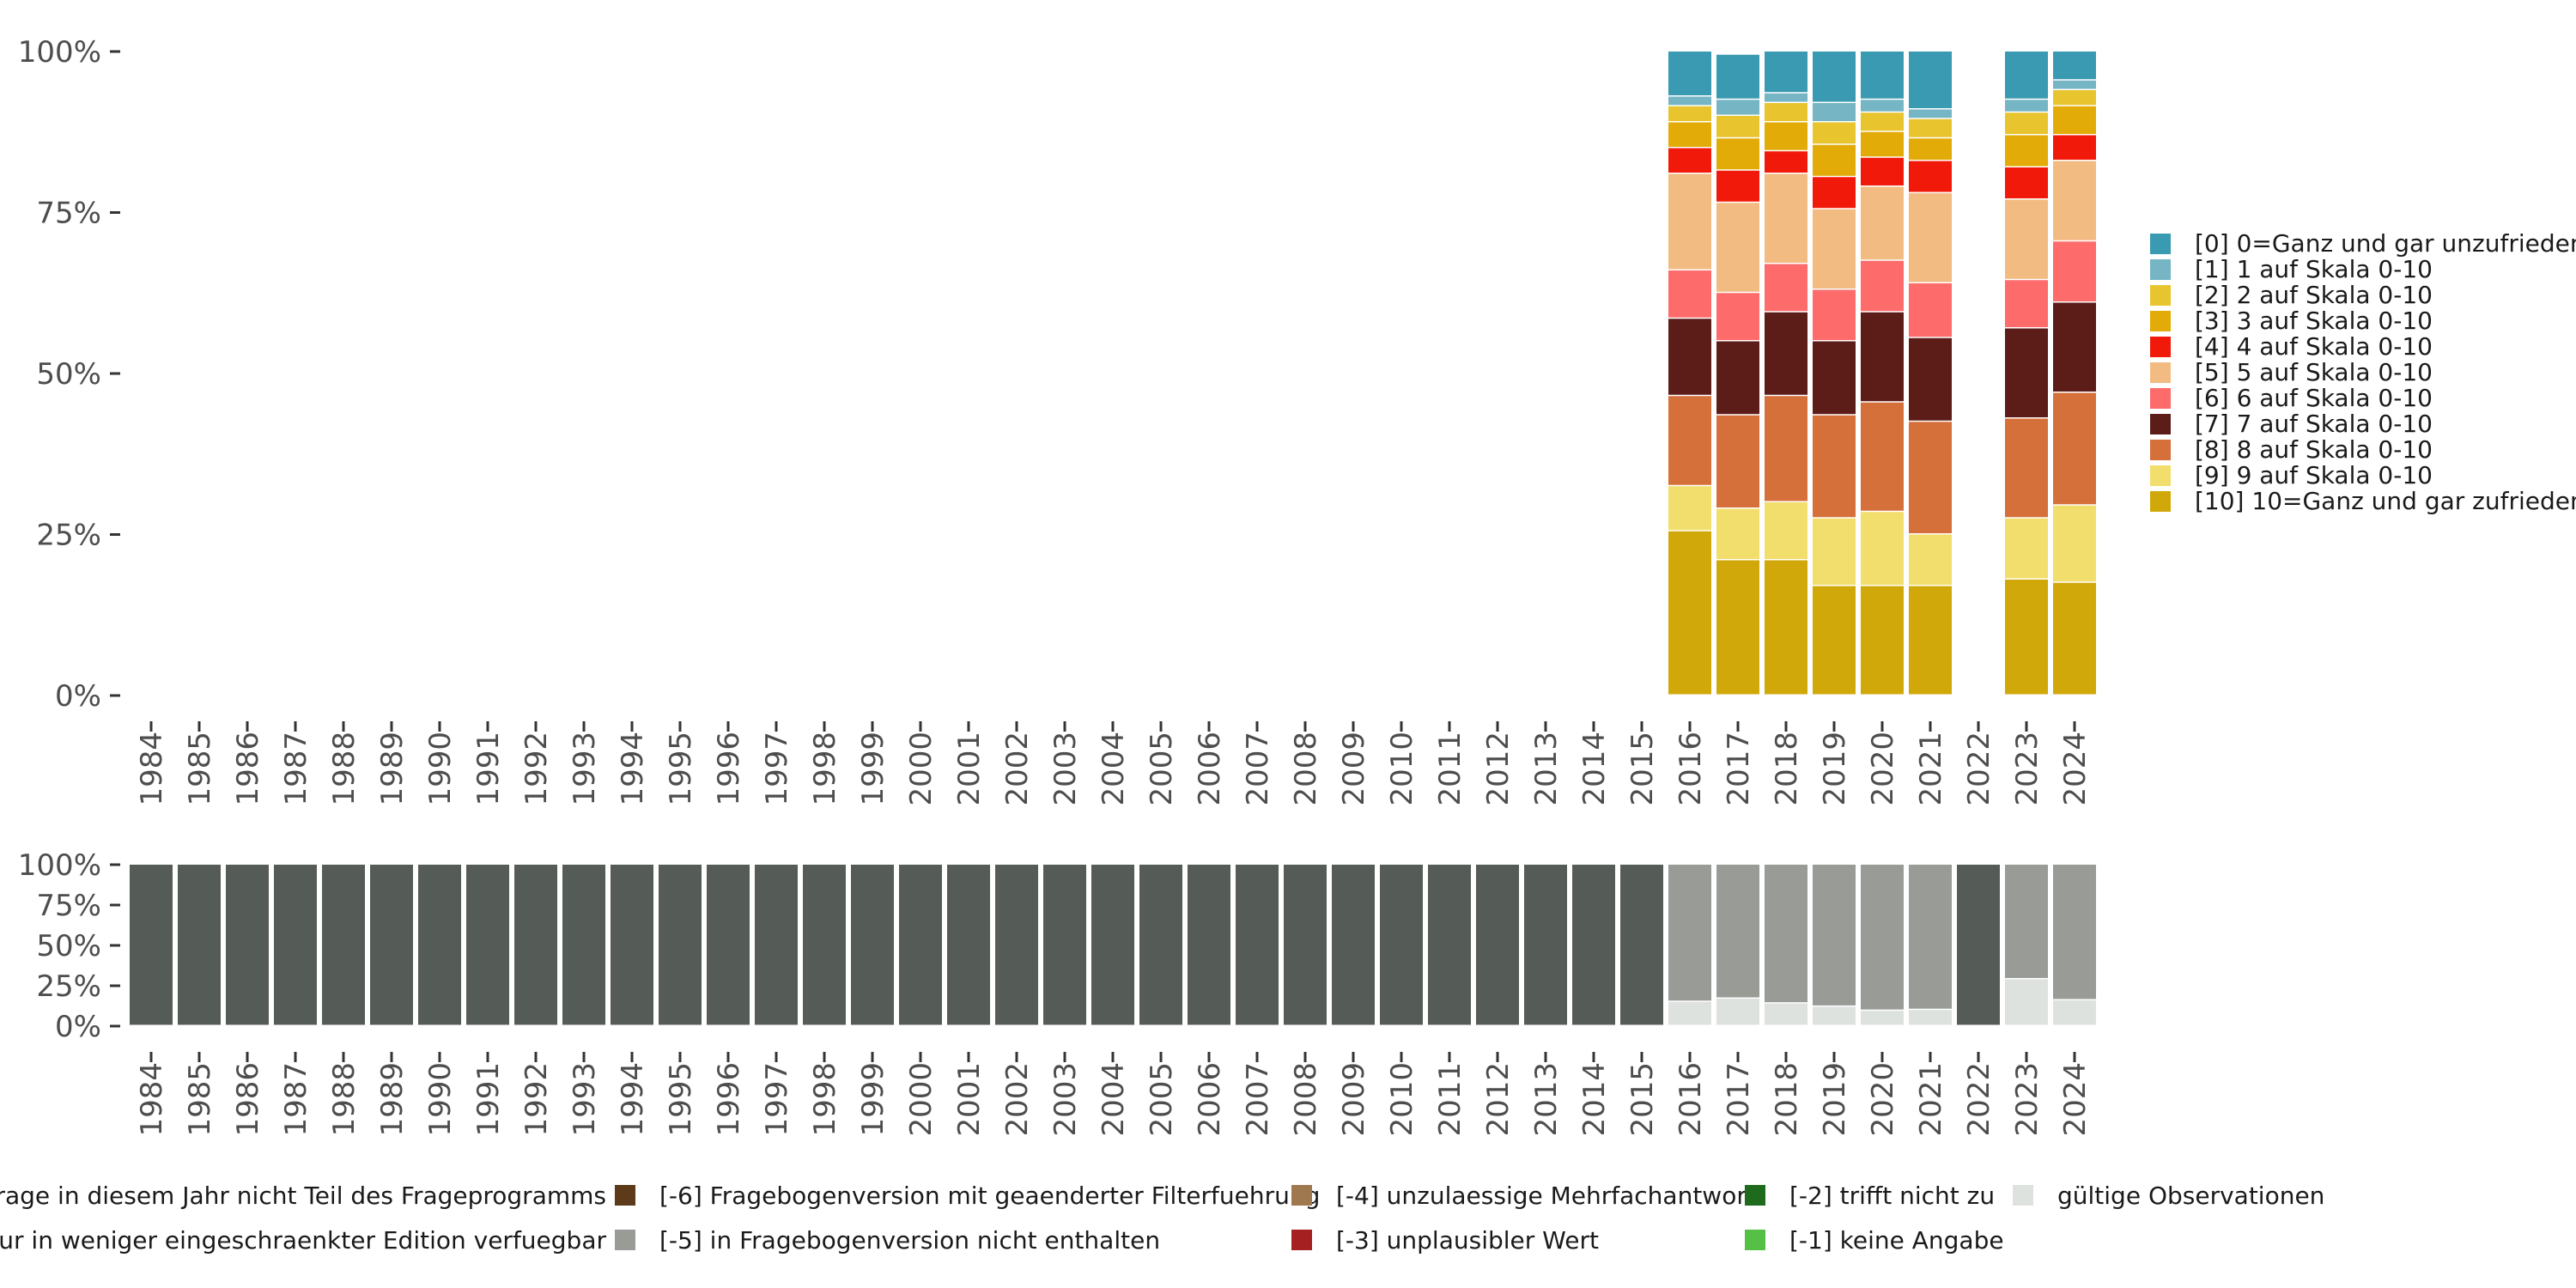  I want to click on bar-segment-2021-g-ltige-observationen, so click(1931, 1017).